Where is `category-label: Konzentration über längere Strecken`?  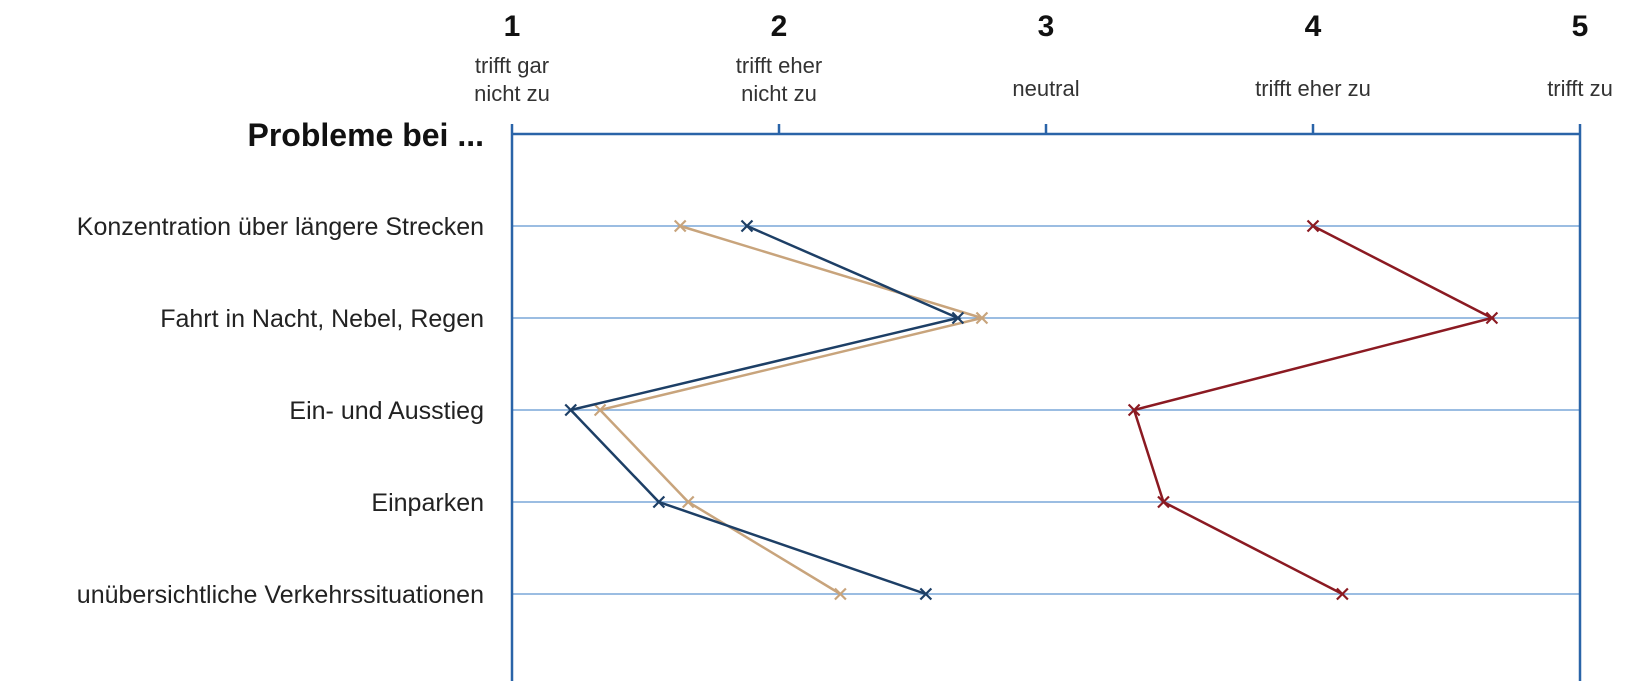
category-label: Konzentration über längere Strecken is located at coordinates (280, 227).